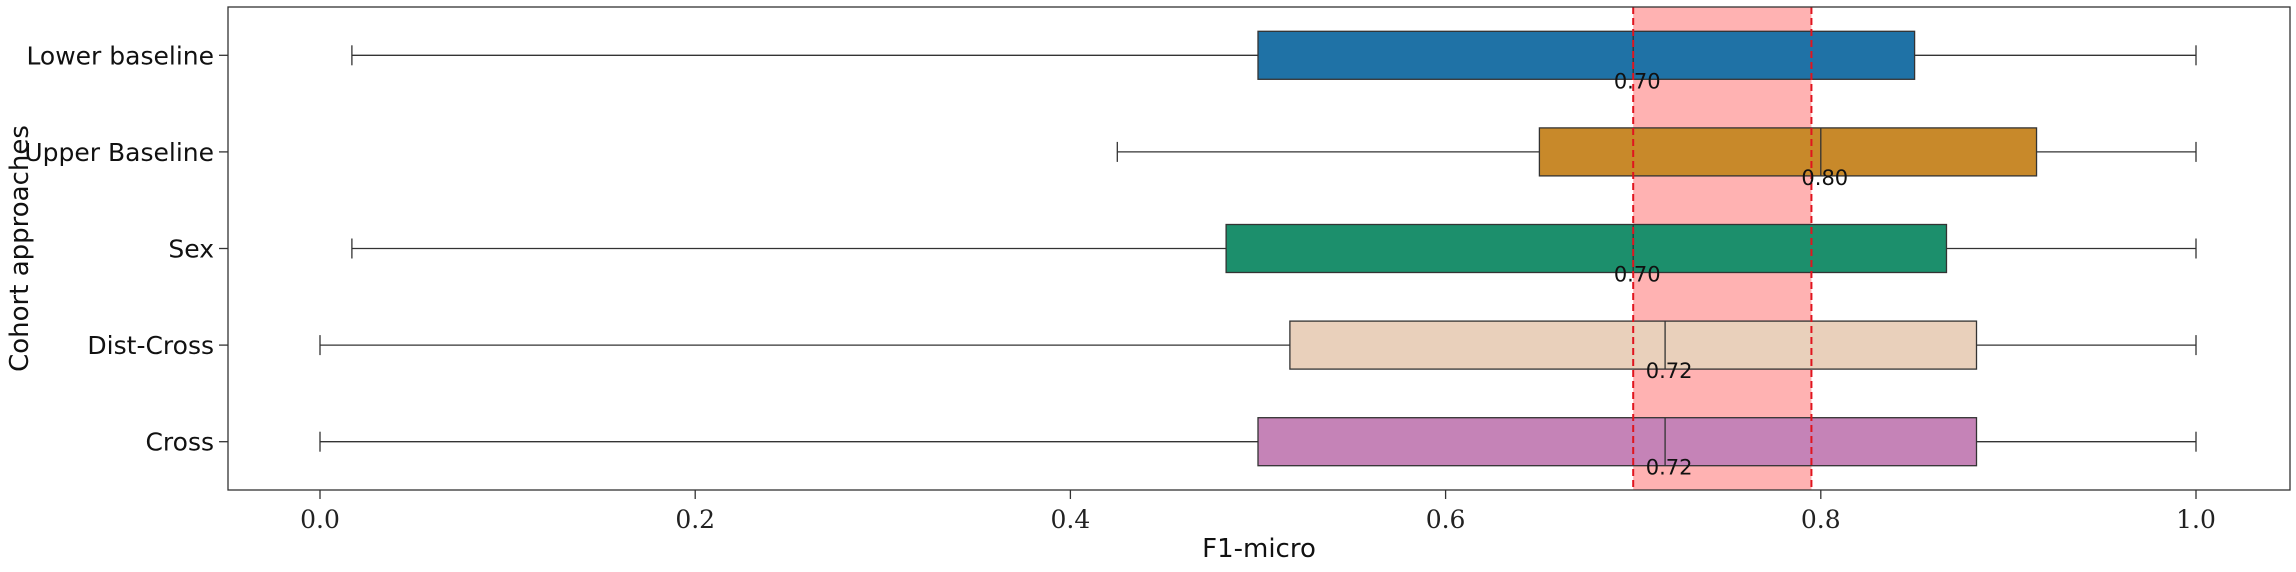 This screenshot has height=572, width=2296. I want to click on median-label-dist-cross: 0.72, so click(1669, 371).